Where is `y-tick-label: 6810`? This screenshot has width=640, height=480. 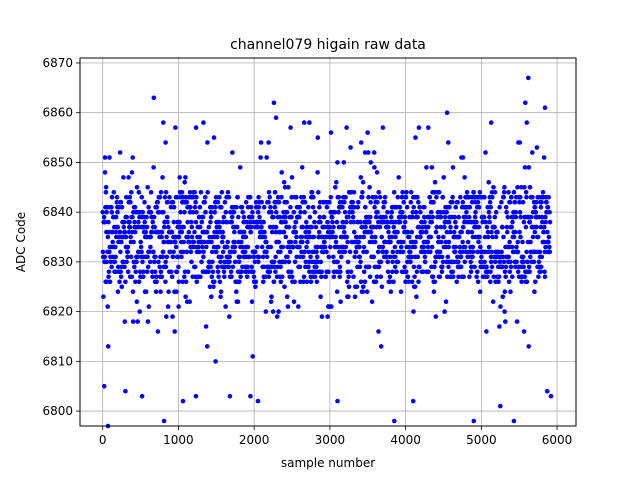 y-tick-label: 6810 is located at coordinates (57, 361).